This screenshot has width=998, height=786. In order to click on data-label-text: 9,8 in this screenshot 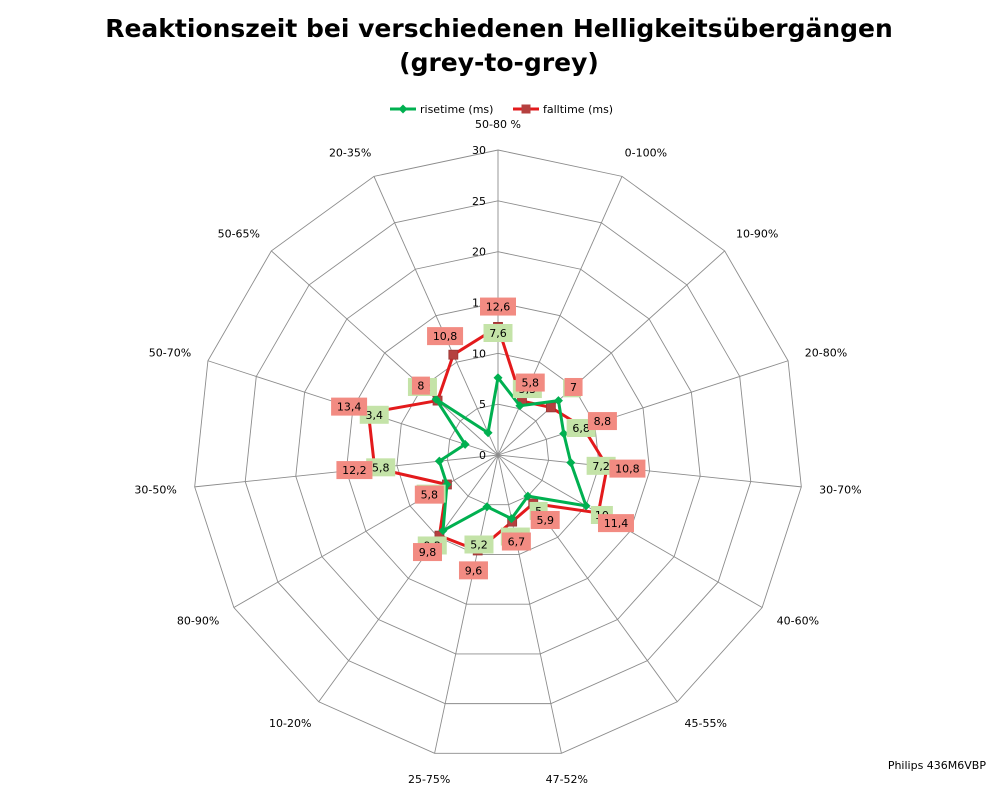, I will do `click(428, 552)`.